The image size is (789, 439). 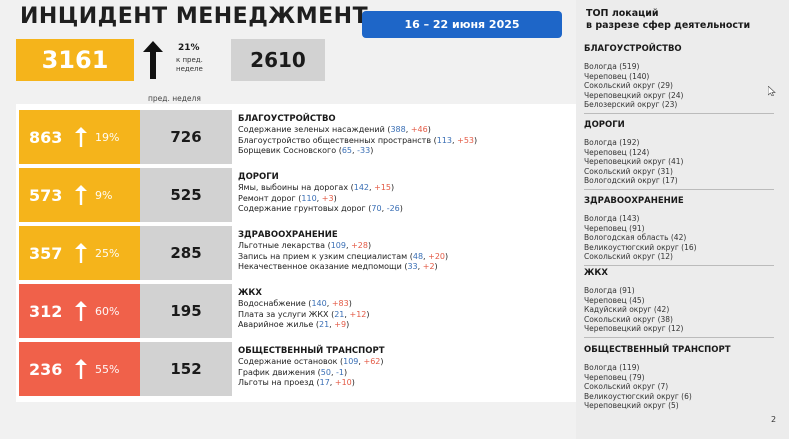 I want to click on date-range-badge: 16 – 22 июня 2025, so click(x=462, y=24).